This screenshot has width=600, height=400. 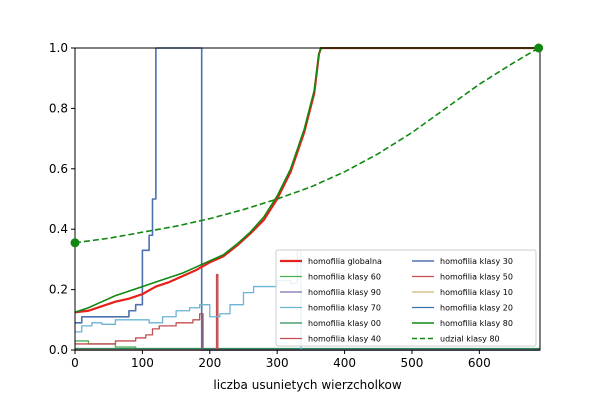 What do you see at coordinates (476, 277) in the screenshot?
I see `legend-label: homofilia klasy 50` at bounding box center [476, 277].